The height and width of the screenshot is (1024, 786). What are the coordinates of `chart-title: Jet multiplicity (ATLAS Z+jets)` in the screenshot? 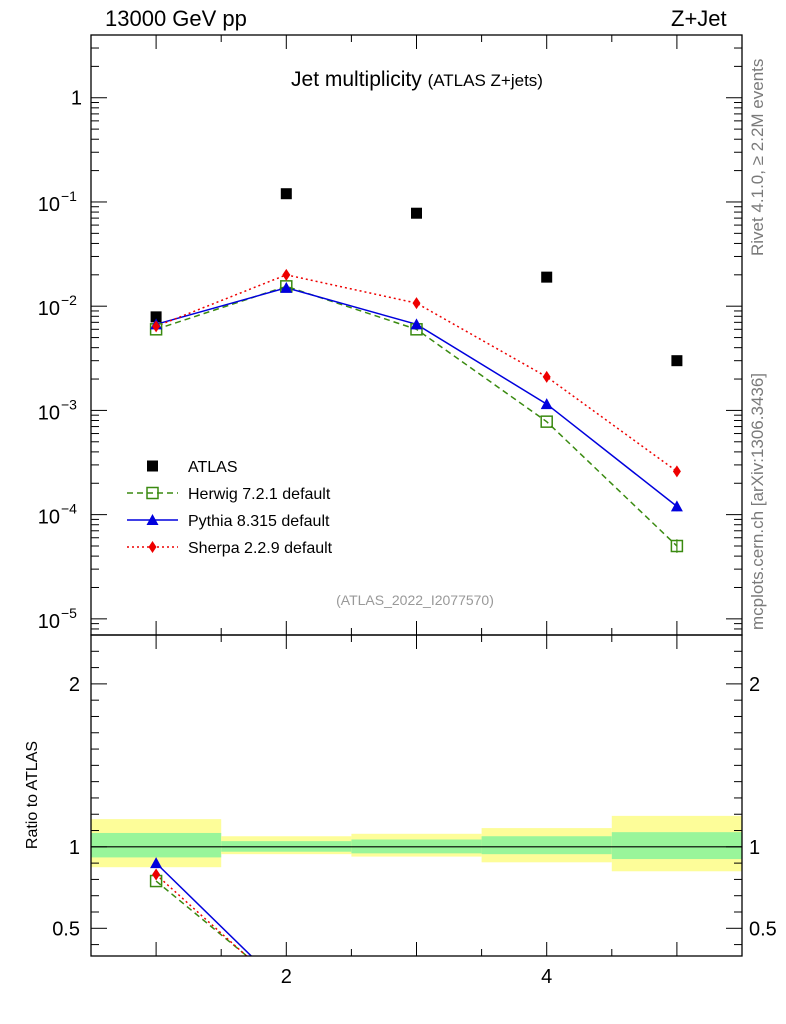 It's located at (417, 79).